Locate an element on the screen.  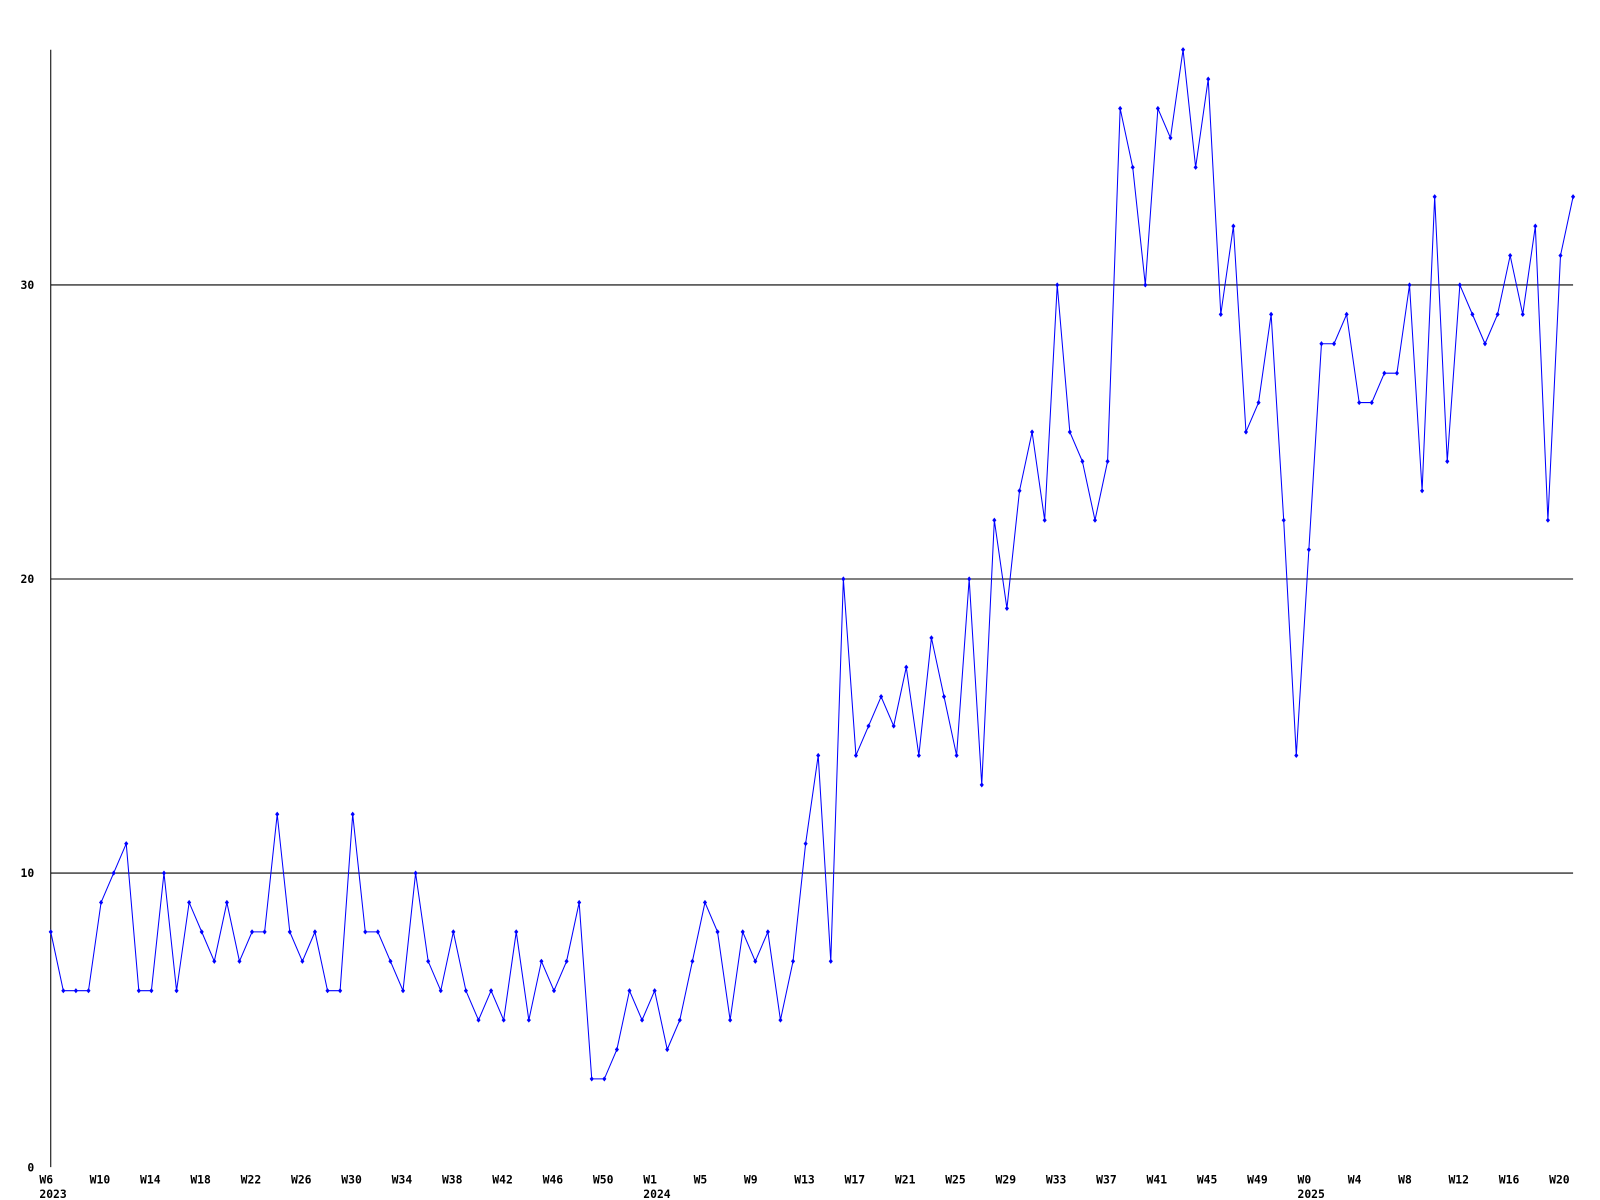
x-tick-label: W21 is located at coordinates (905, 1180).